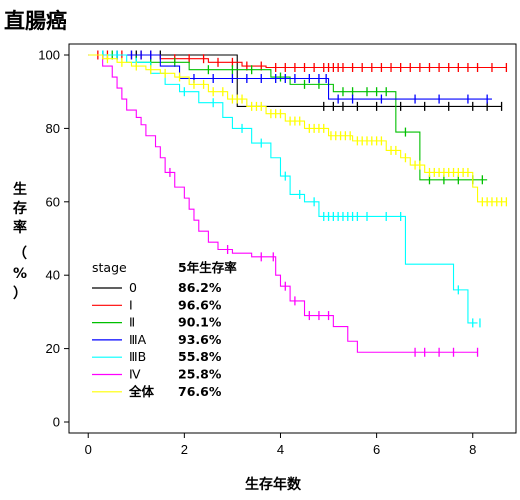  Describe the element at coordinates (207, 267) in the screenshot. I see `legend-header-5yr: 5年生存率` at that location.